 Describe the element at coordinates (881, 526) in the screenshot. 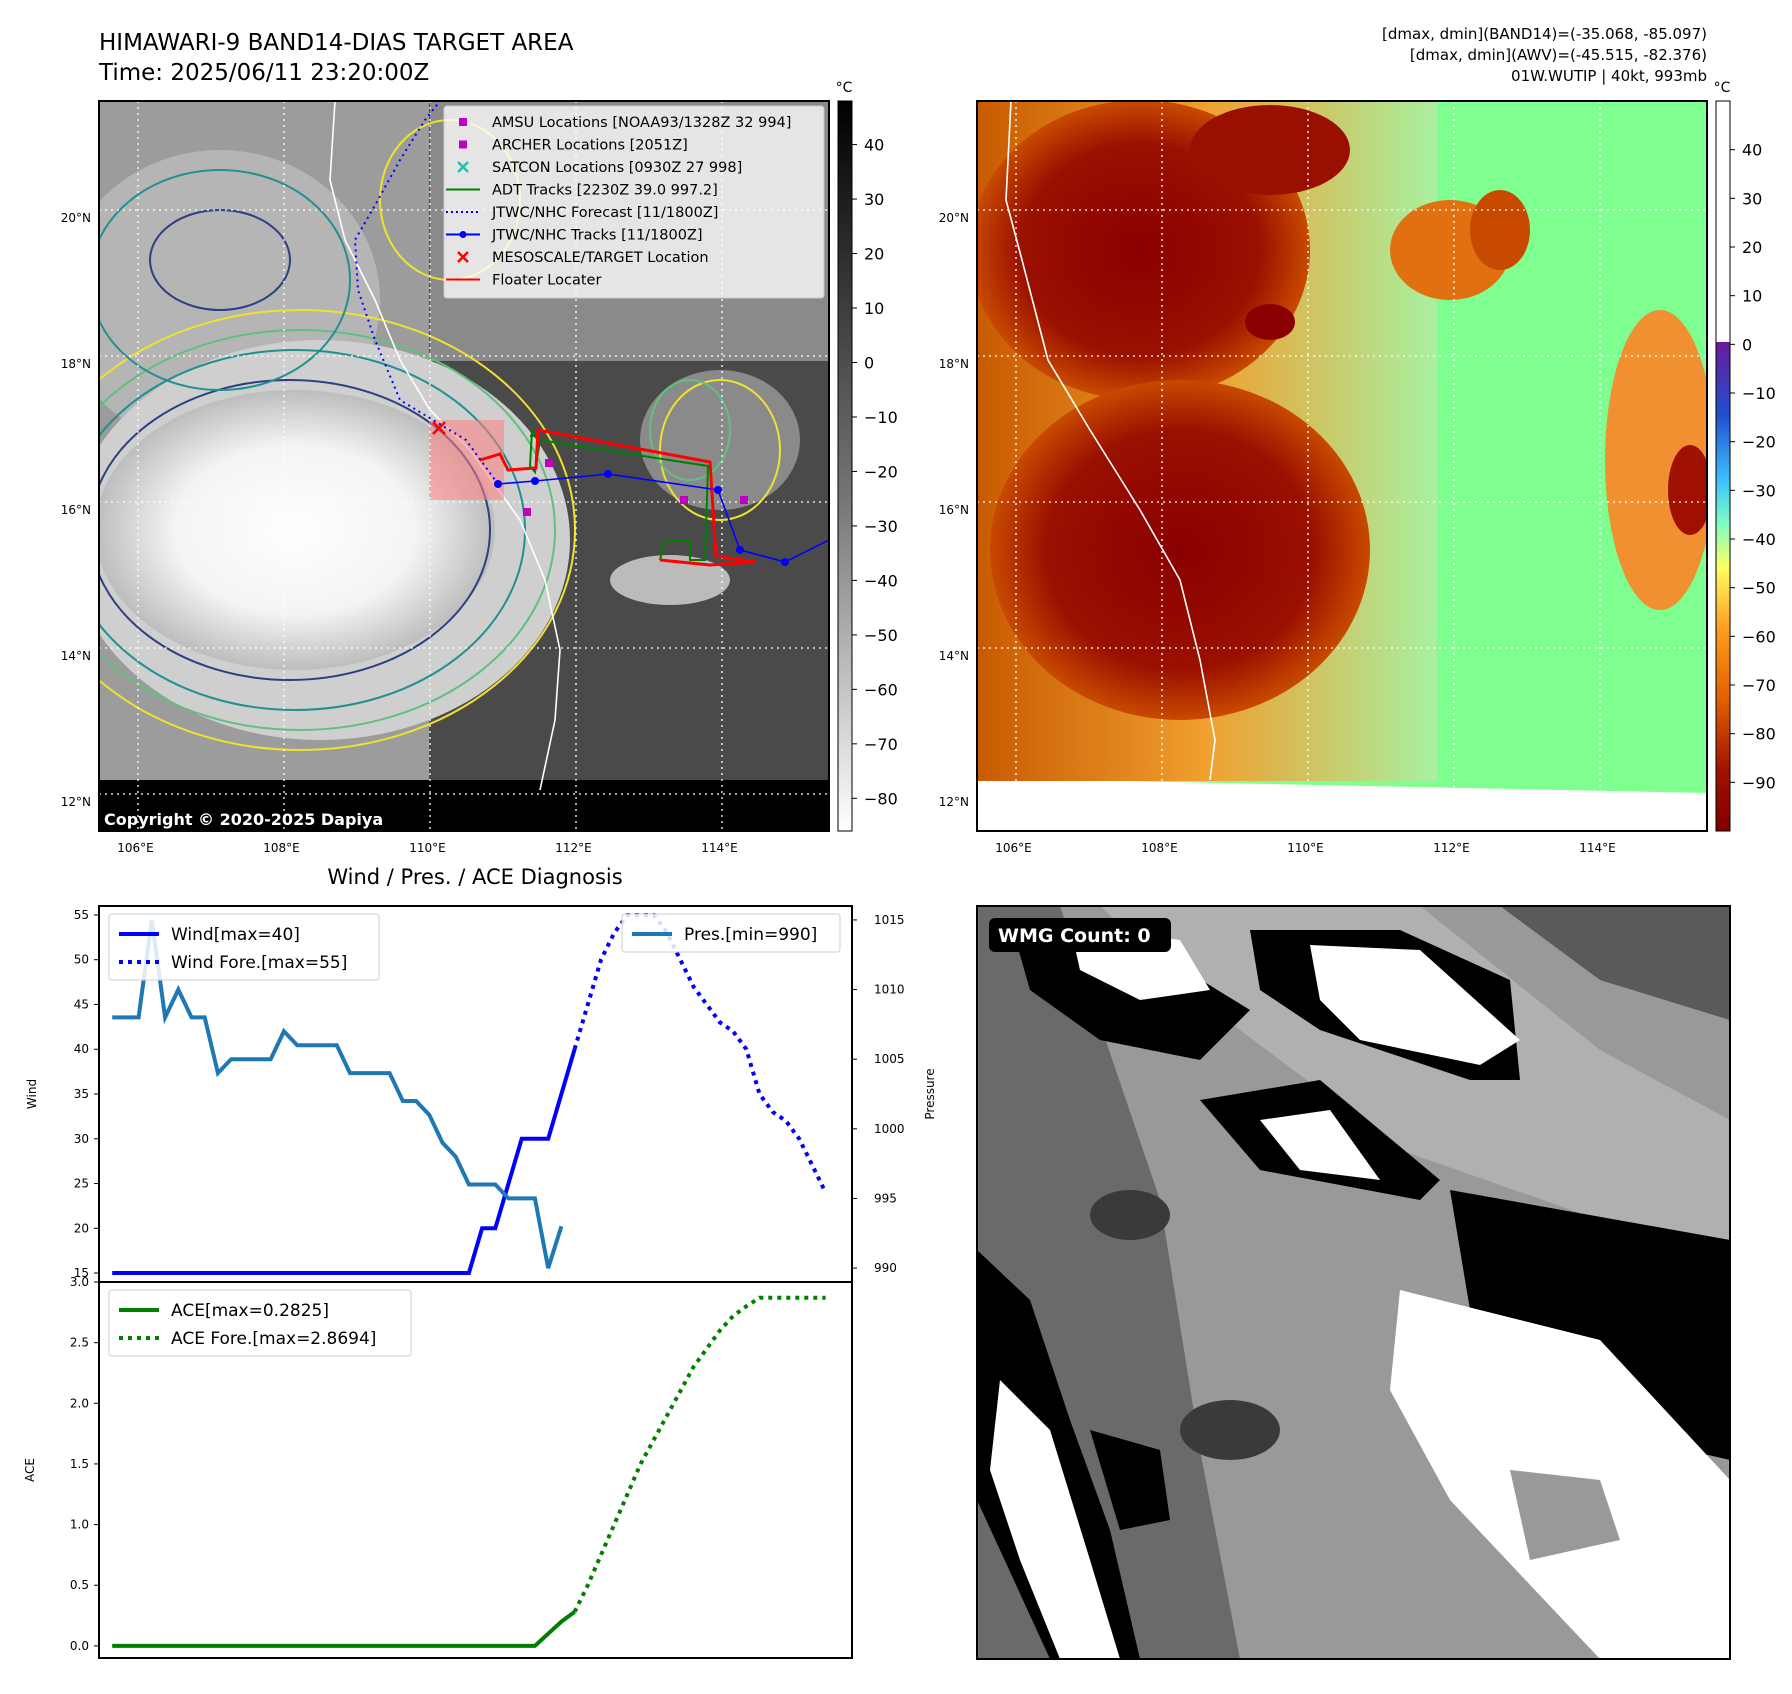

I see `ir-colorbar-tick: −30` at that location.